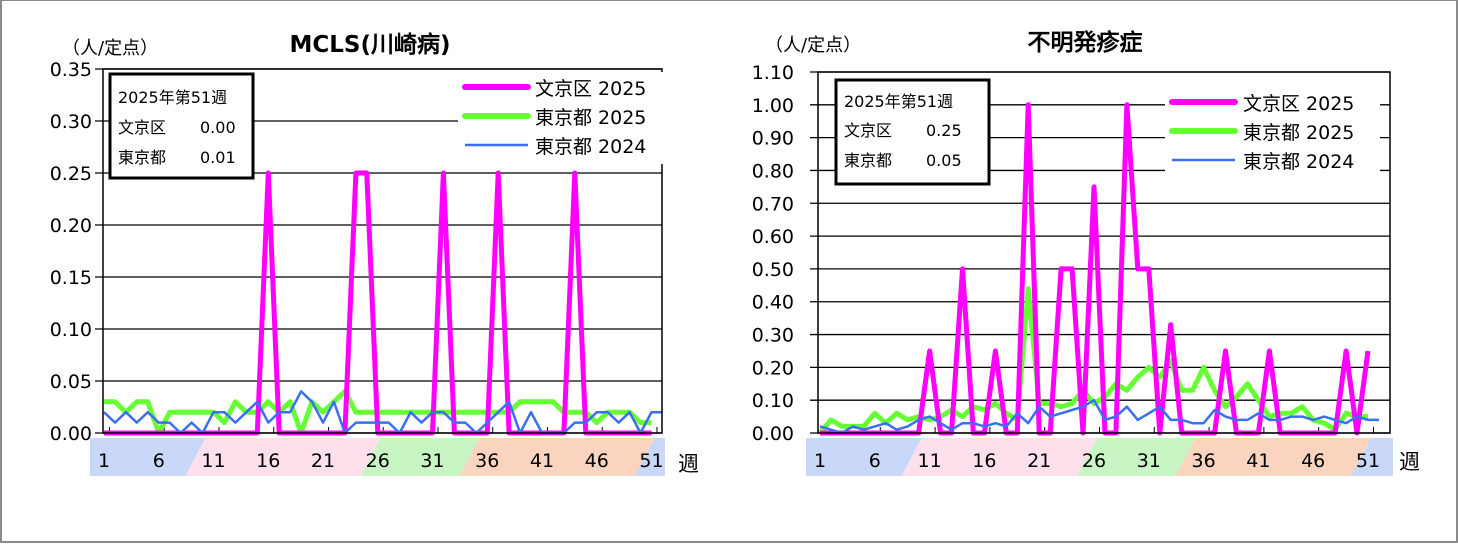 The image size is (1458, 544). What do you see at coordinates (773, 204) in the screenshot?
I see `y-tick-label: 0.70` at bounding box center [773, 204].